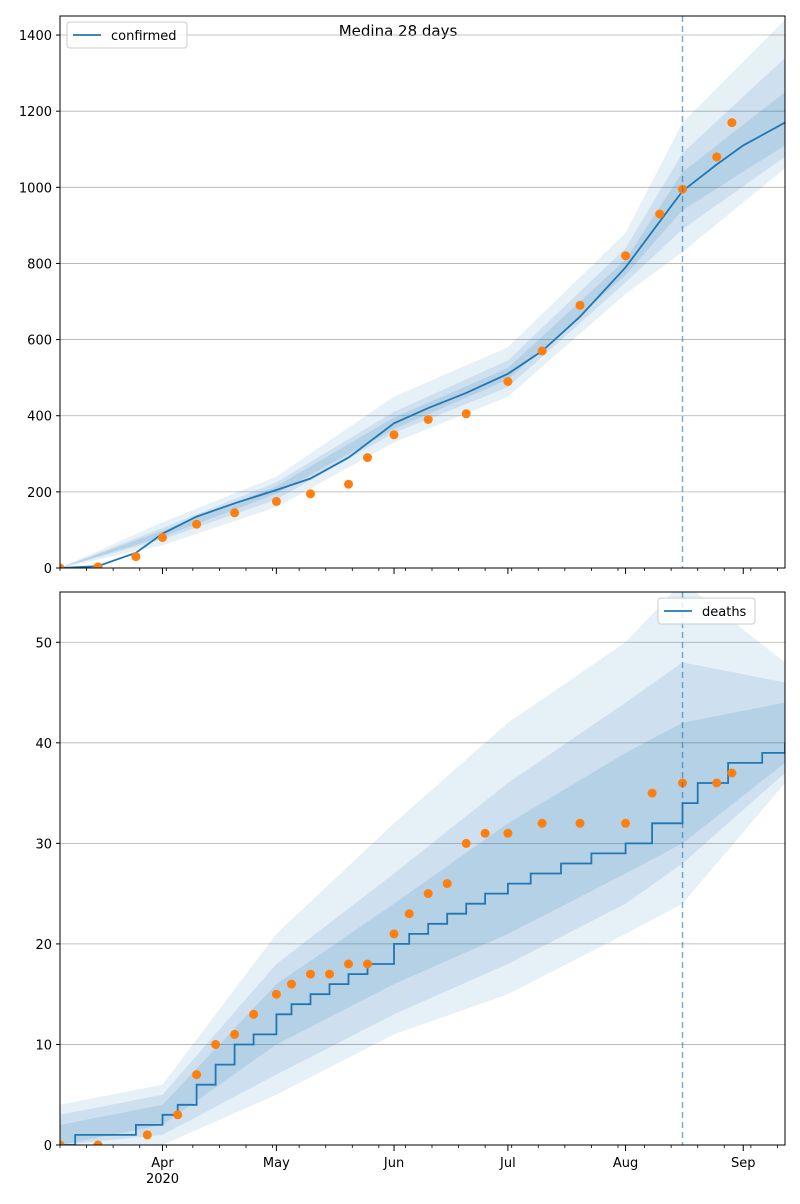  I want to click on x-tick-label: Jul, so click(507, 1163).